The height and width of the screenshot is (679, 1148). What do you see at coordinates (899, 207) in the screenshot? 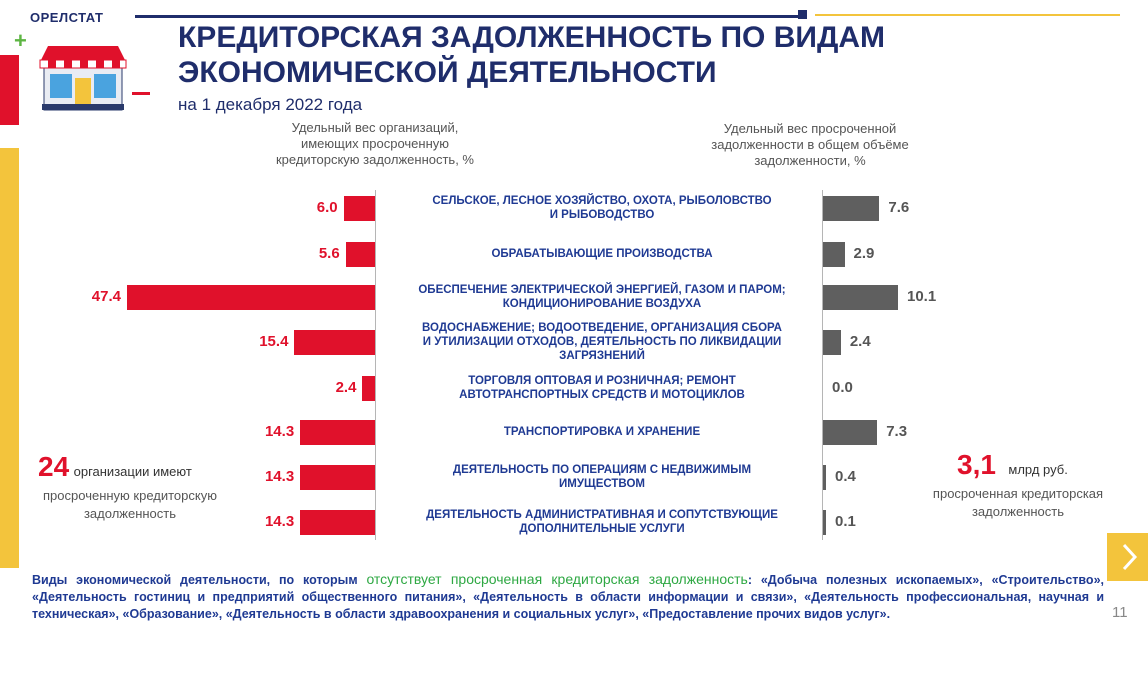
I see `right-bar-label: 7.6` at bounding box center [899, 207].